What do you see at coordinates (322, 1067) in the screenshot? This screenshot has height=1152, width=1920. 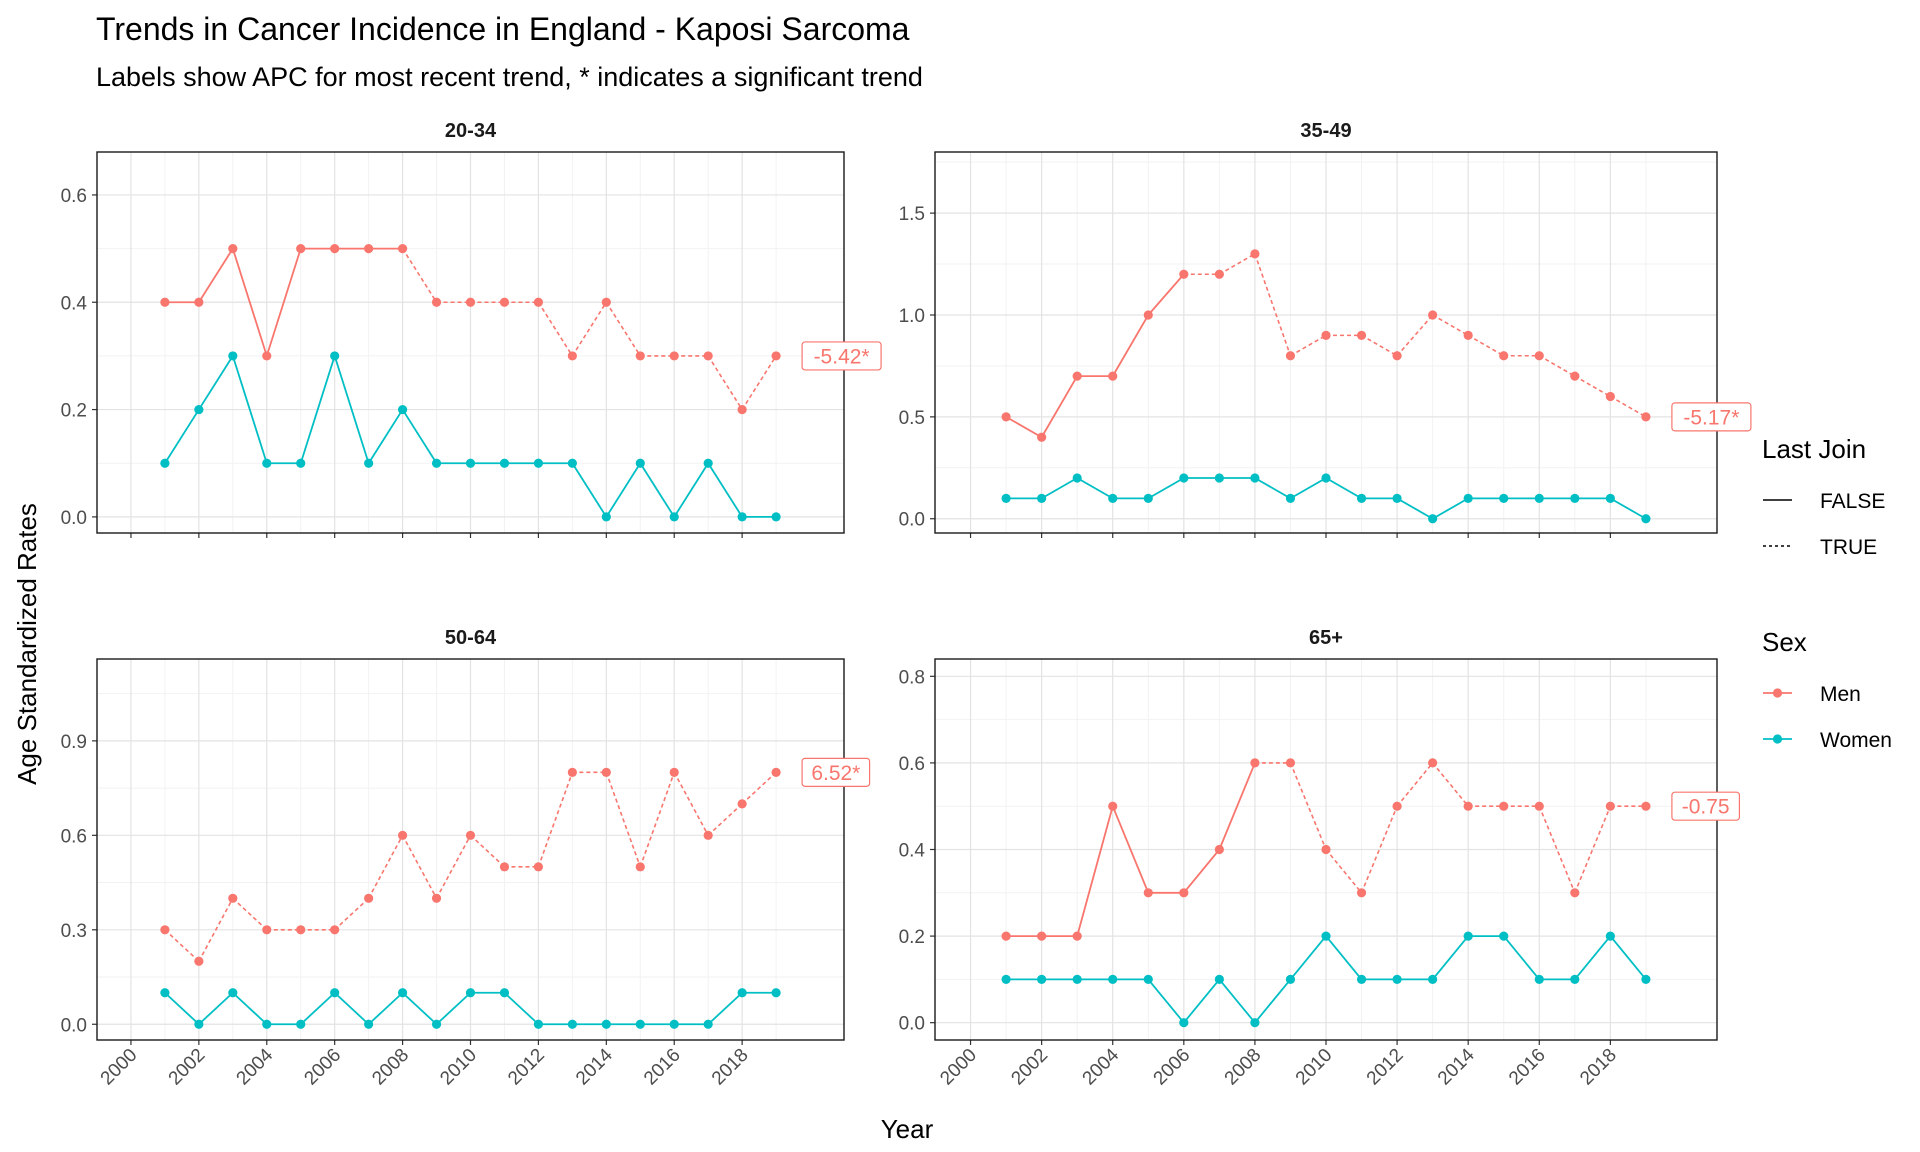 I see `x-tick-label: 2006` at bounding box center [322, 1067].